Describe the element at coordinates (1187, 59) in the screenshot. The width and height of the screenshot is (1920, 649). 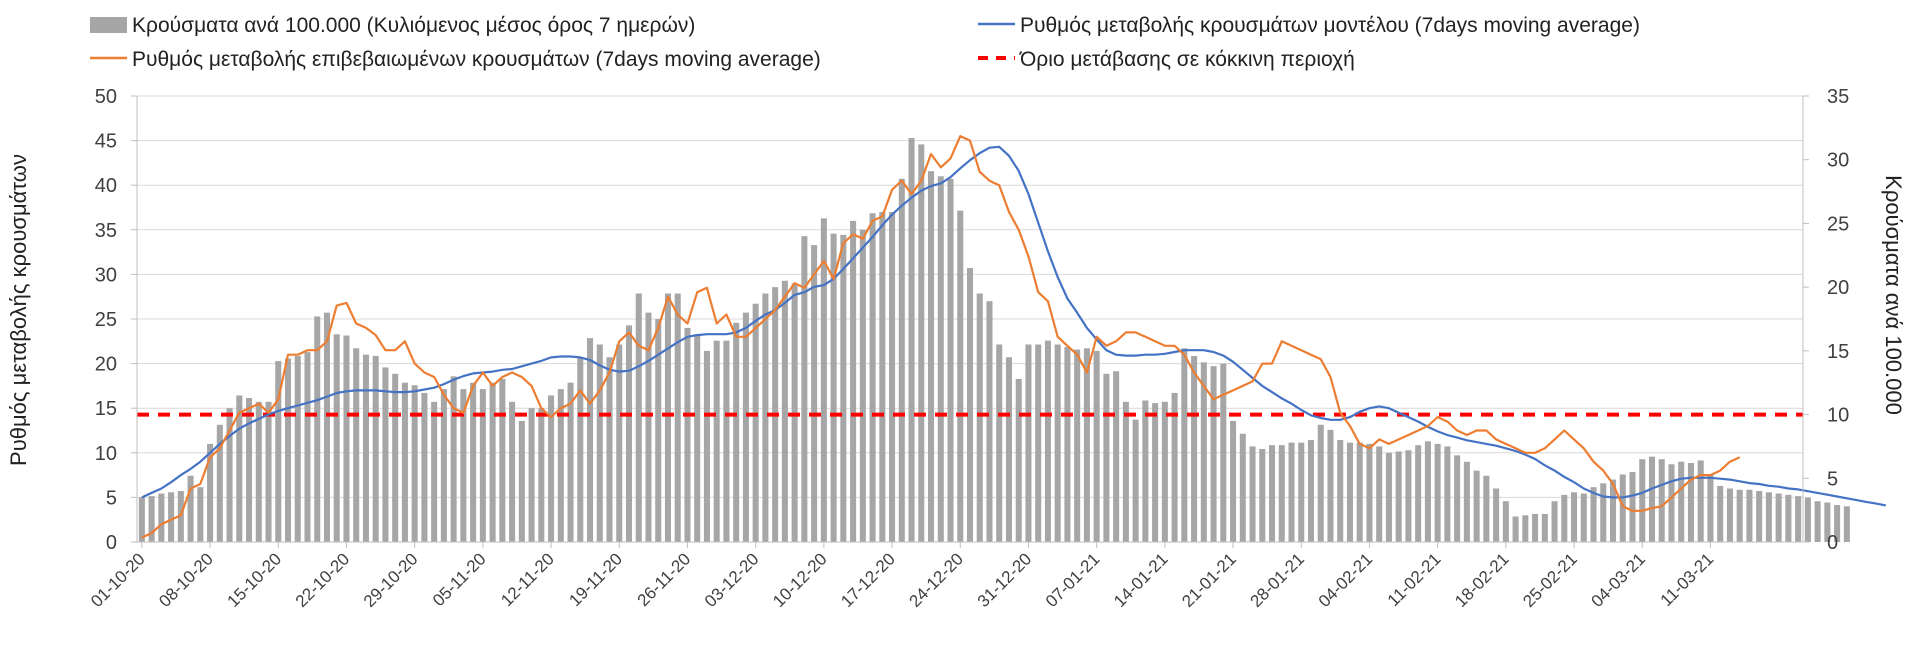
I see `legend-label-threshold: Όριο μετάβασης σε κόκκινη περιοχή` at that location.